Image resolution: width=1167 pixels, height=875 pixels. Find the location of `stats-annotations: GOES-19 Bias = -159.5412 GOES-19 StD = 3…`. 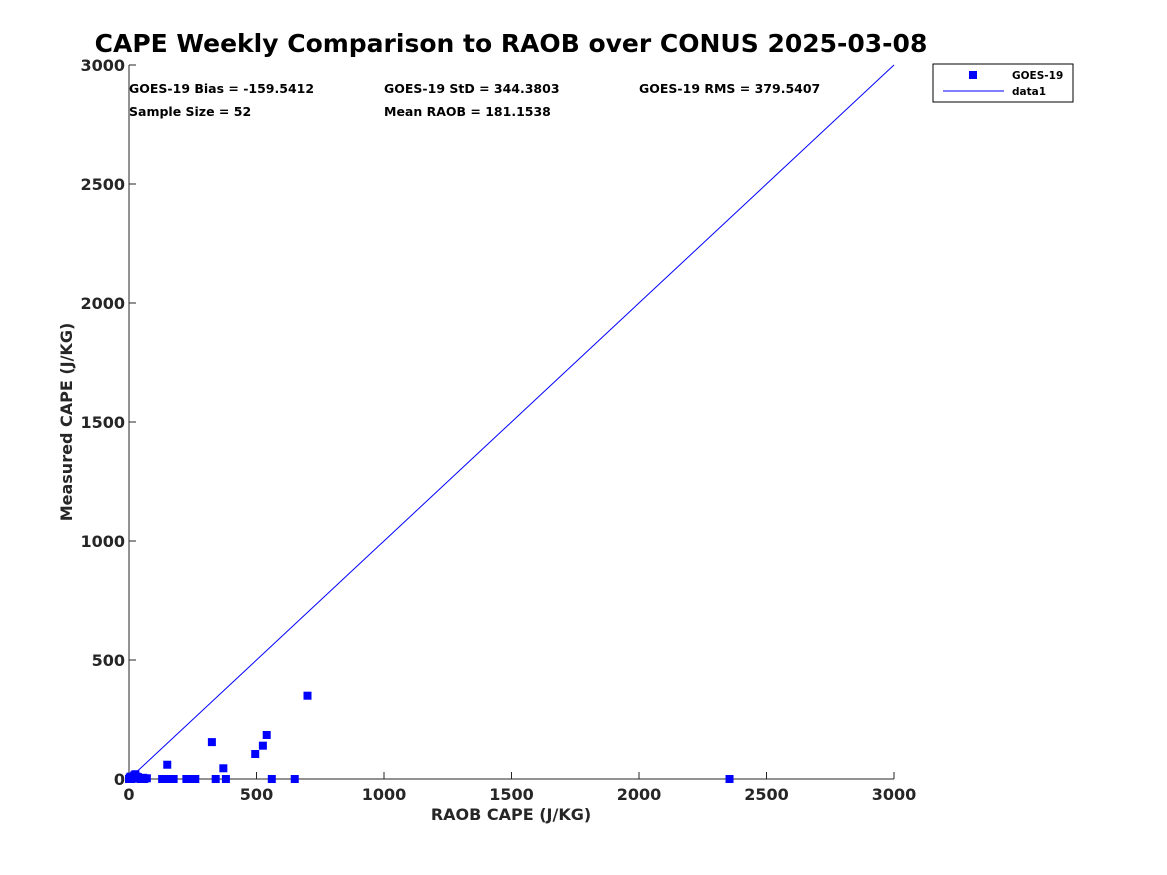

stats-annotations: GOES-19 Bias = -159.5412 GOES-19 StD = 3… is located at coordinates (474, 100).